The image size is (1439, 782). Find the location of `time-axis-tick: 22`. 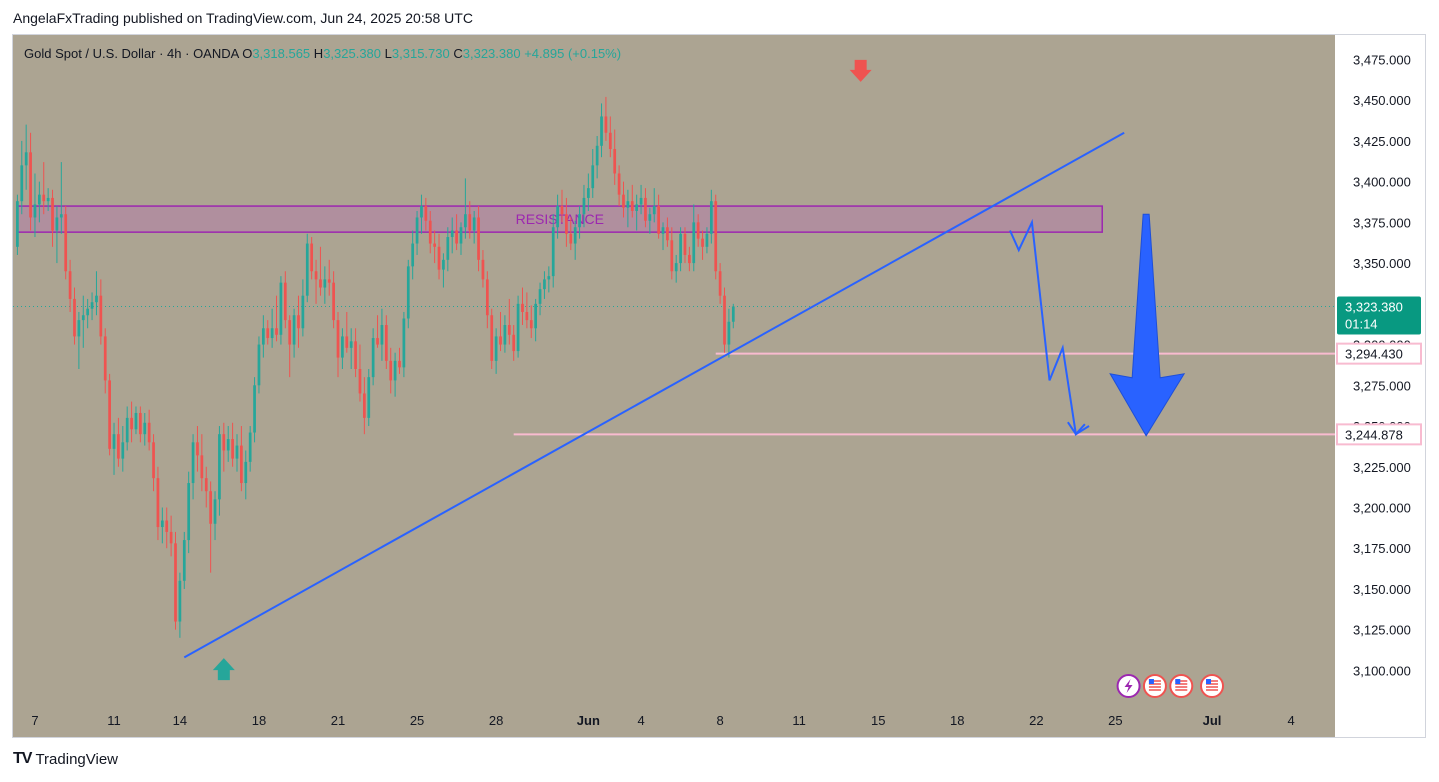

time-axis-tick: 22 is located at coordinates (1036, 720).